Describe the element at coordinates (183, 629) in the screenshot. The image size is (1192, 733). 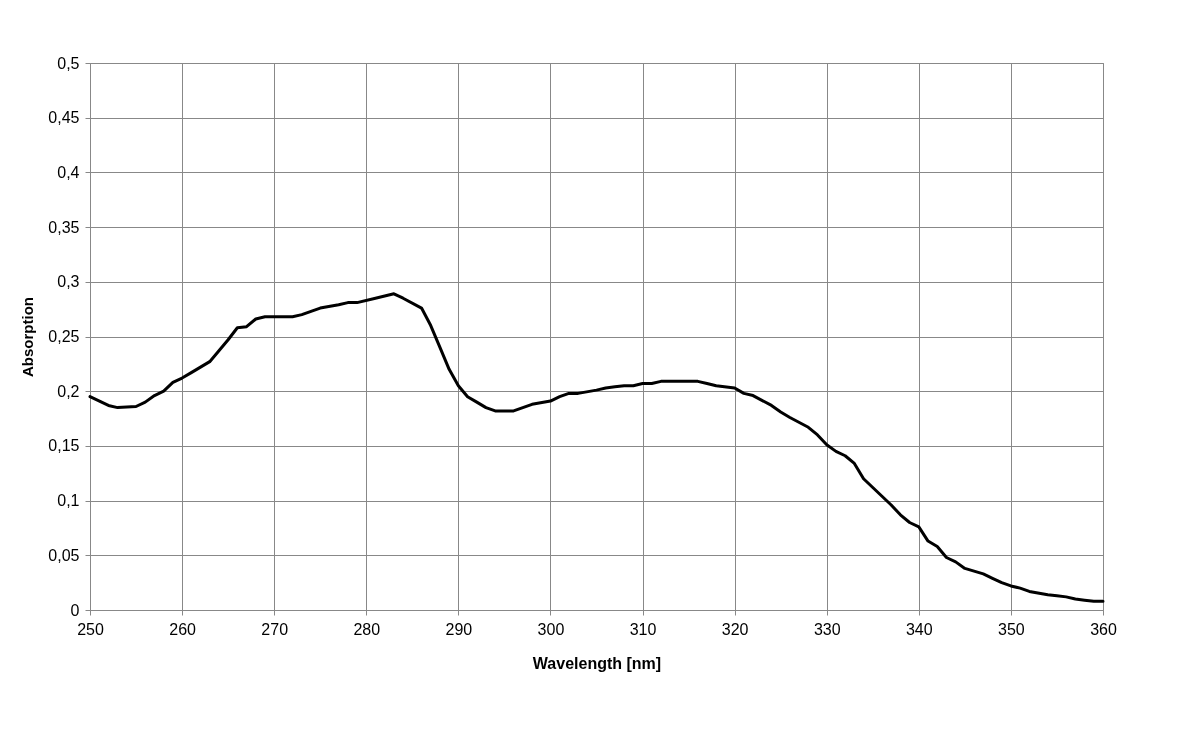
I see `x-tick-label: 260` at that location.